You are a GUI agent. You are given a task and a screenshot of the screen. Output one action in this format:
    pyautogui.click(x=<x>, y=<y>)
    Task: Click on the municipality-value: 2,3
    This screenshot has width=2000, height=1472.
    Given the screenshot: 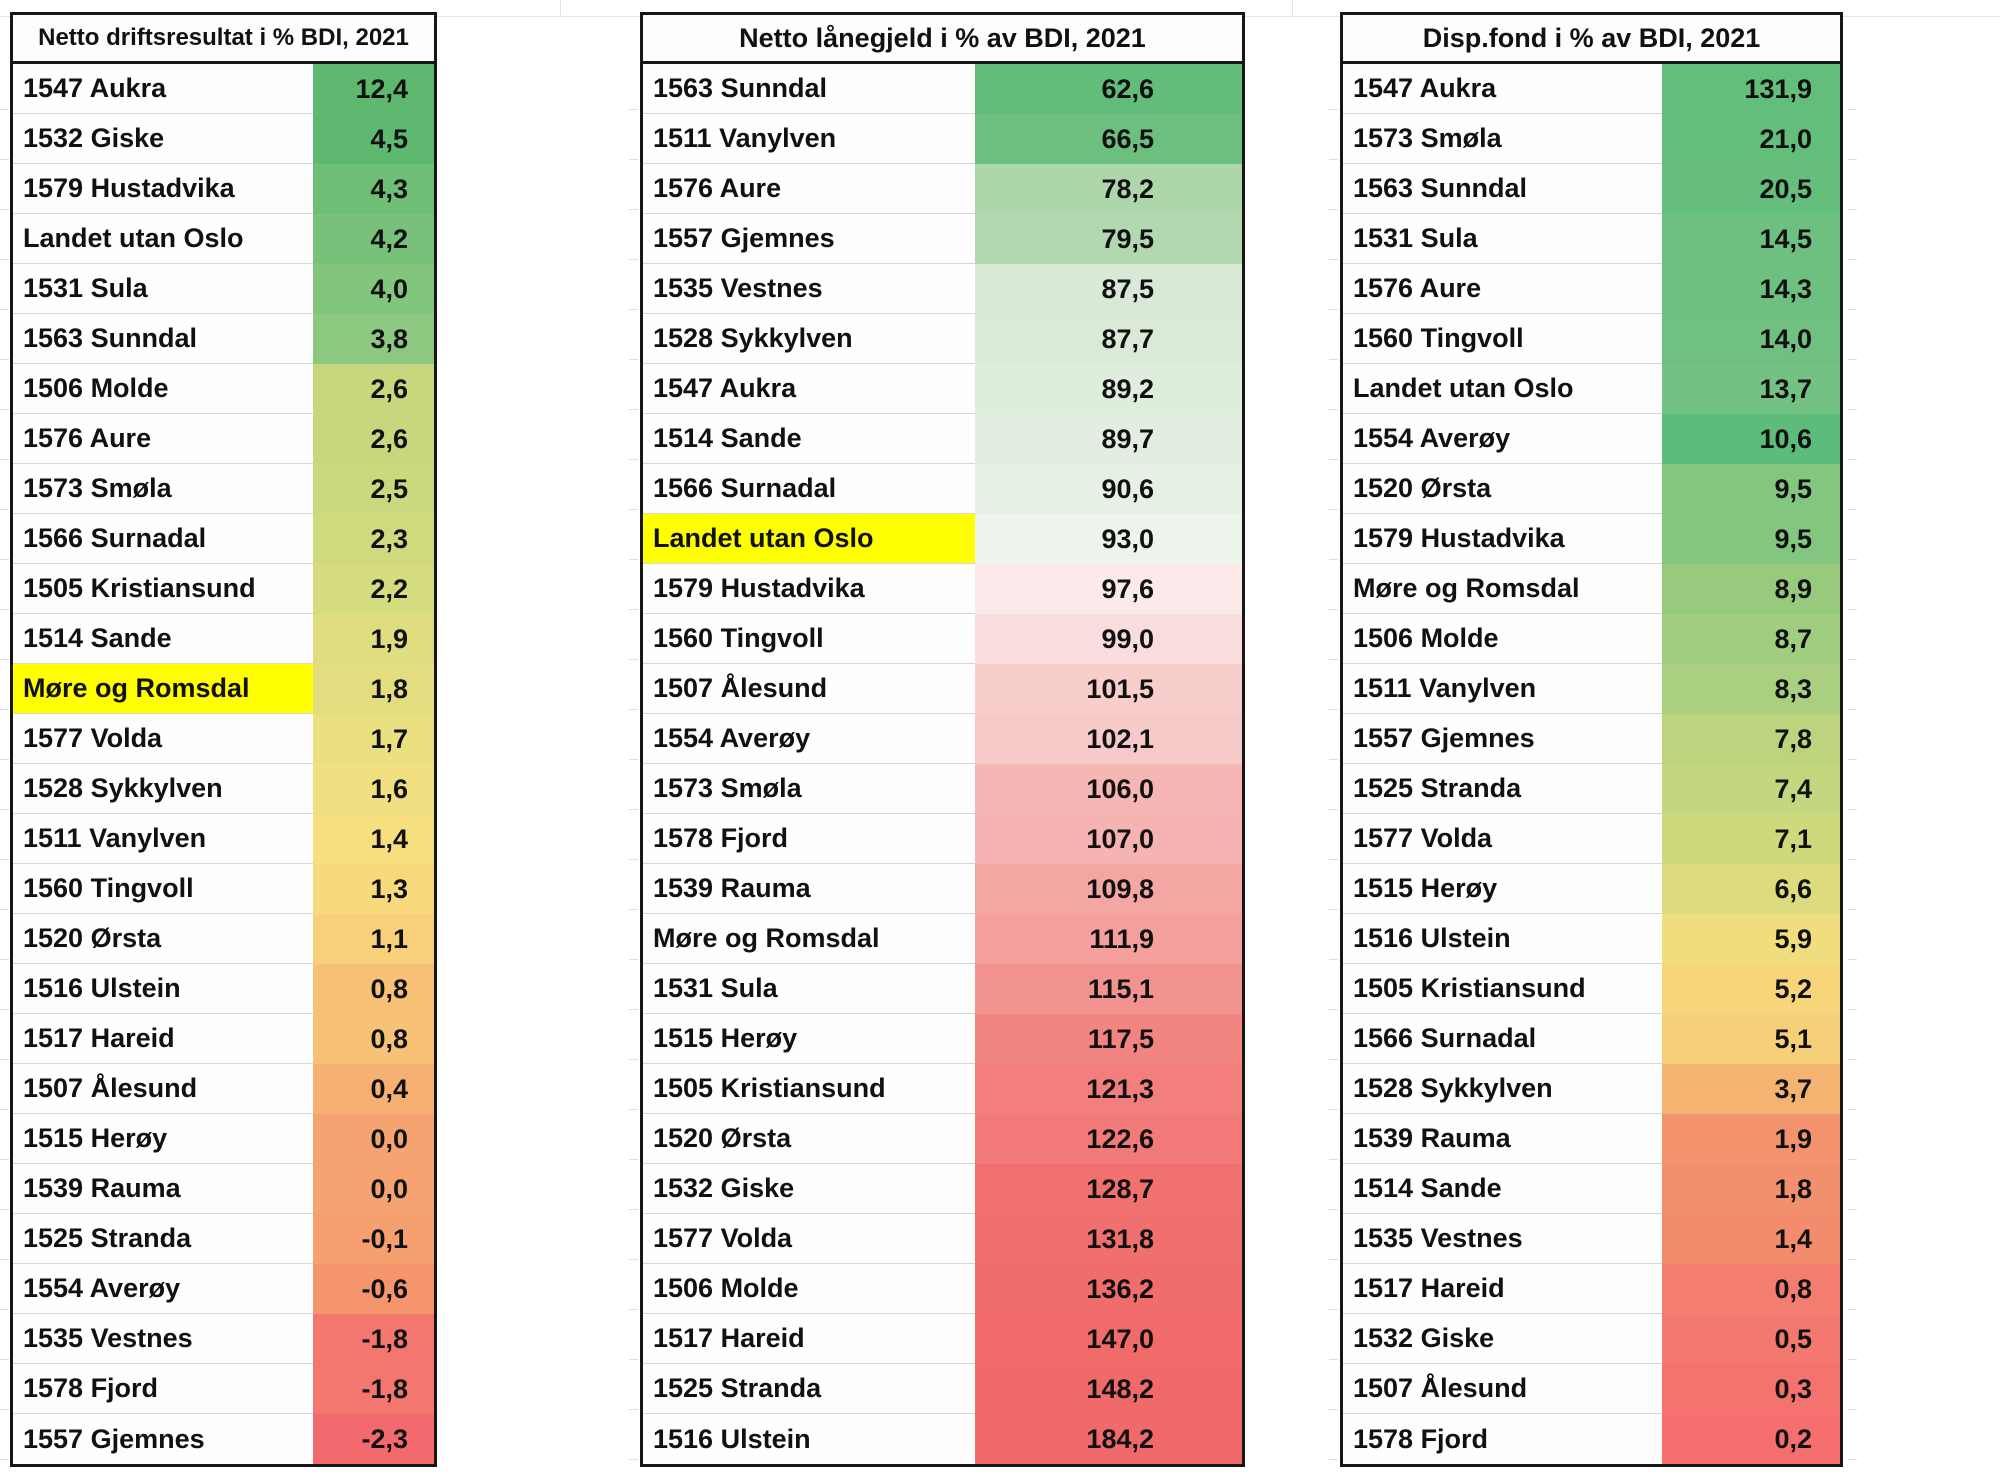 What is the action you would take?
    pyautogui.click(x=373, y=539)
    